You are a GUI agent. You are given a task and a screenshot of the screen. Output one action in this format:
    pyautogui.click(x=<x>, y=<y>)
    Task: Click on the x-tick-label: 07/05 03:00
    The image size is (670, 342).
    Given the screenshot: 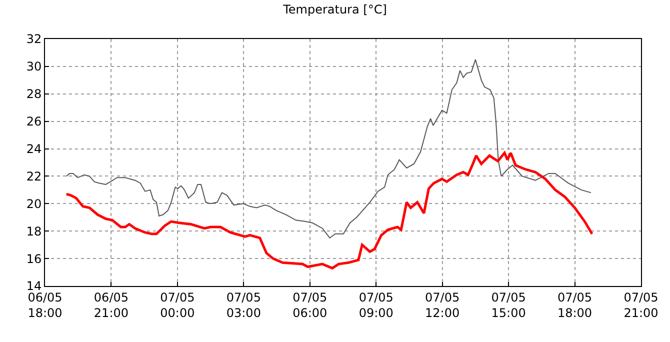 What is the action you would take?
    pyautogui.click(x=243, y=305)
    